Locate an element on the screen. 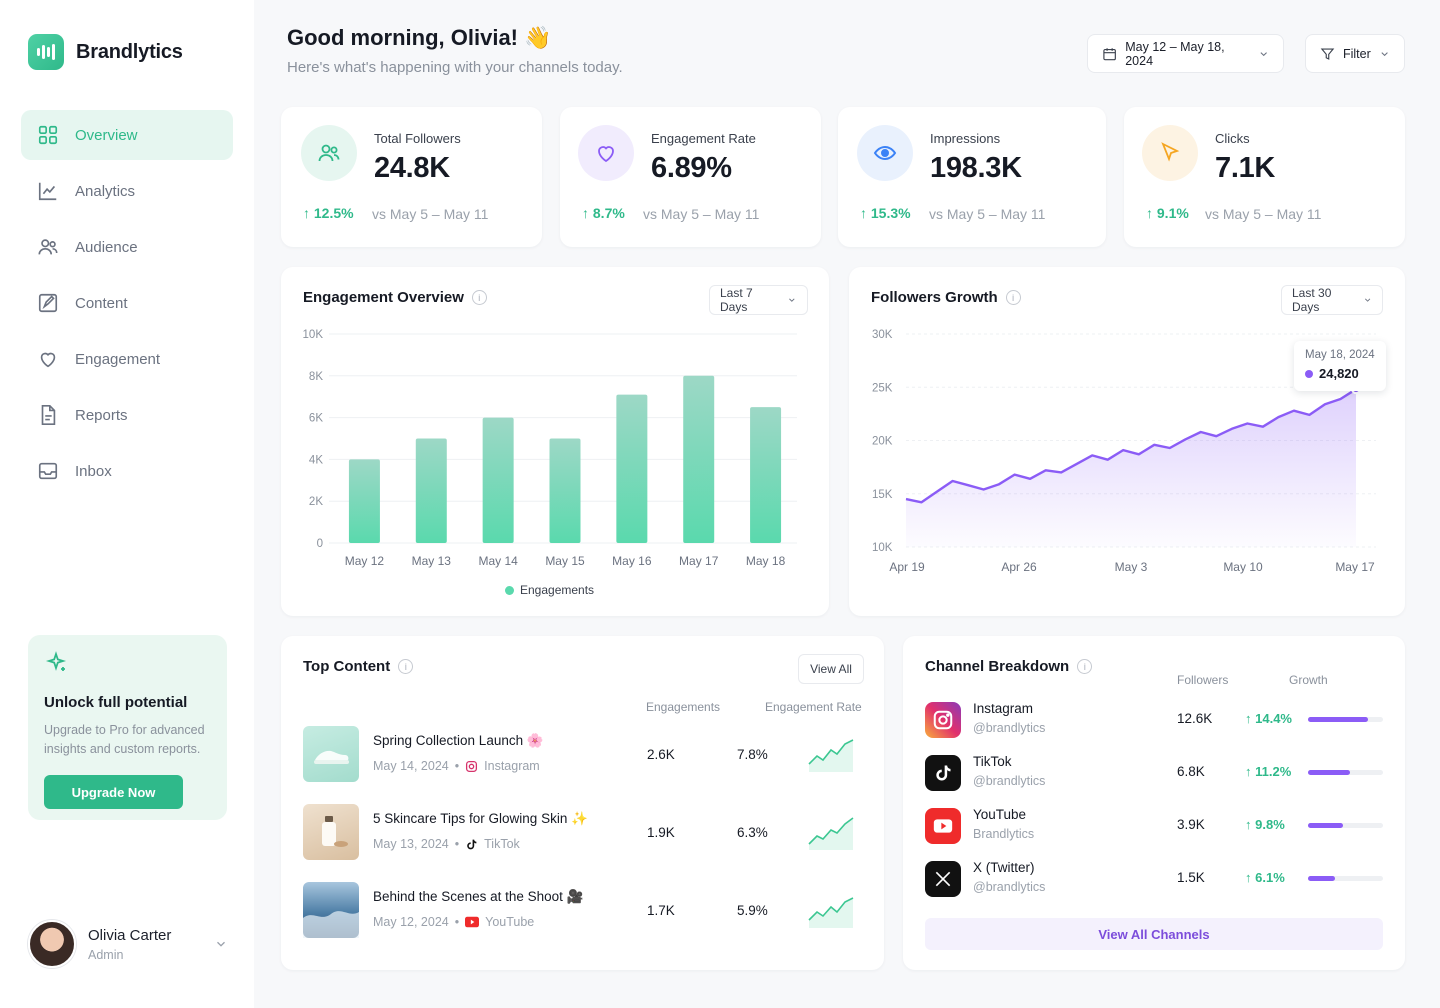  content-meta: May 13, 2024 • TikTok is located at coordinates (446, 844).